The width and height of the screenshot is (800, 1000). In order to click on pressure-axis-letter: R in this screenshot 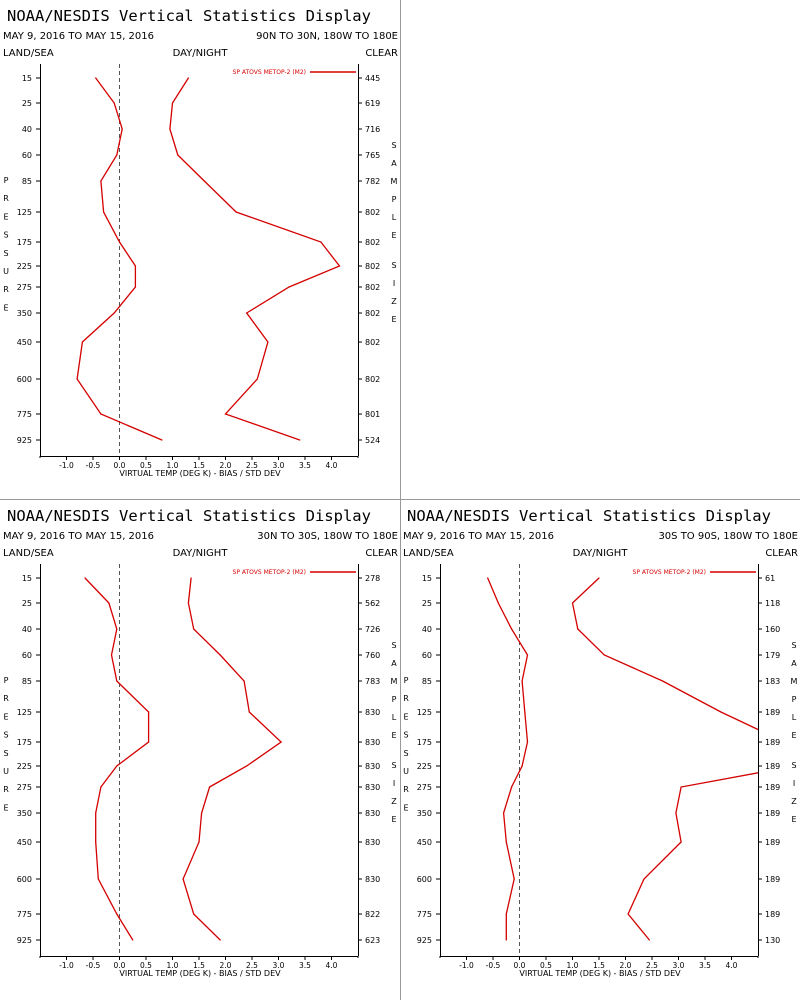, I will do `click(6, 789)`.